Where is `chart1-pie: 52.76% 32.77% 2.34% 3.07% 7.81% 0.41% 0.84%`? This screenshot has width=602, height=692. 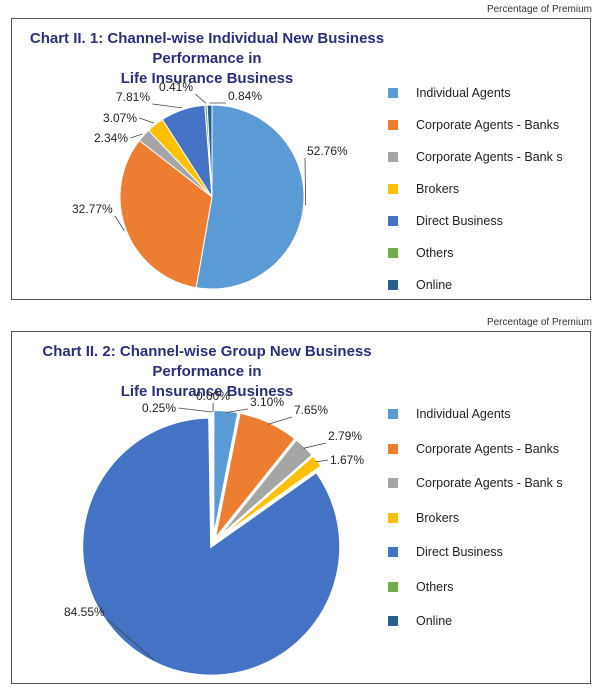 chart1-pie: 52.76% 32.77% 2.34% 3.07% 7.81% 0.41% 0.84% is located at coordinates (210, 185).